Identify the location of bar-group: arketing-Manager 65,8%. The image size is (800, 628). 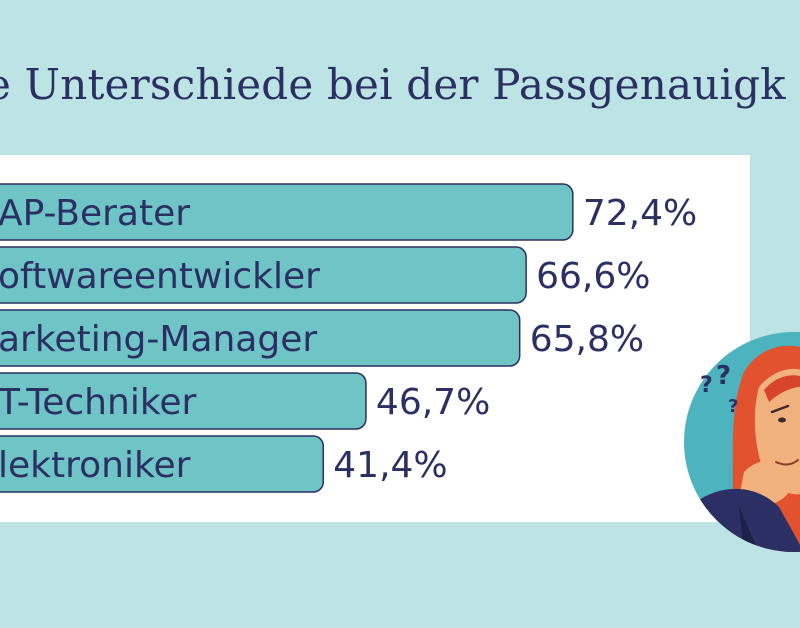
(322, 338).